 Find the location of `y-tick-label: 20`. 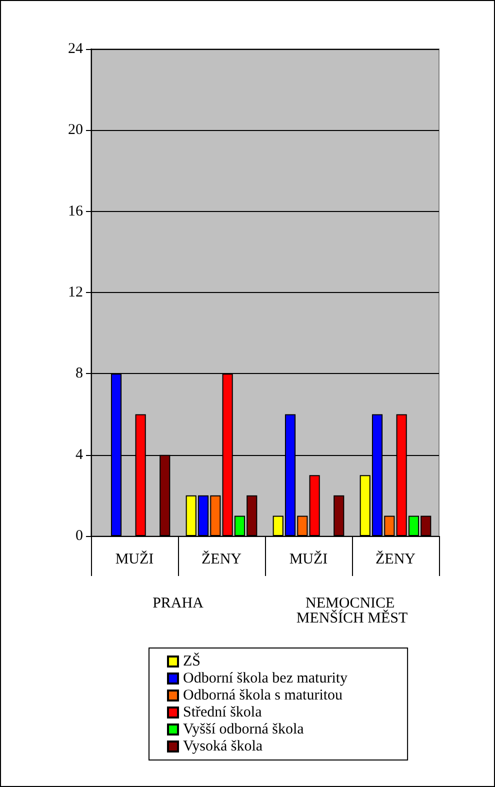

y-tick-label: 20 is located at coordinates (75, 130).